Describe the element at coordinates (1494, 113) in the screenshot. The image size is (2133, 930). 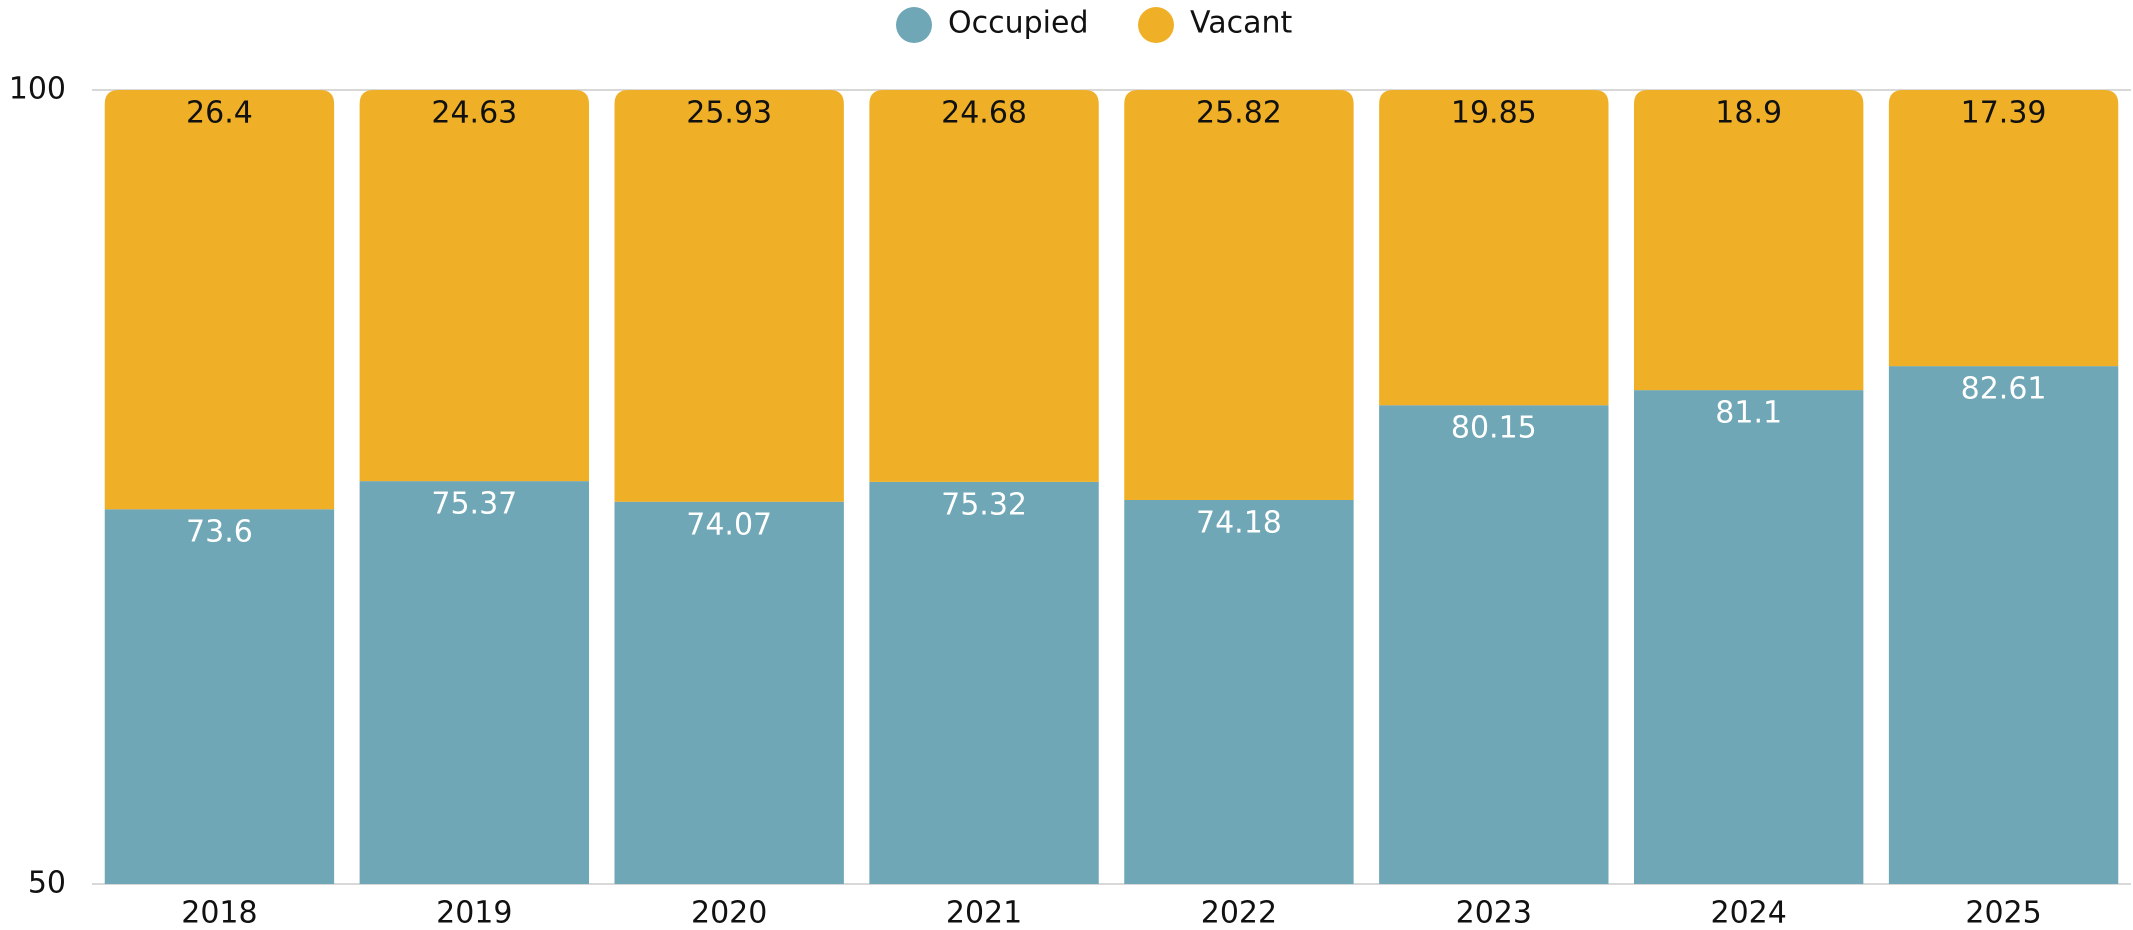
I see `data-label: 19.85` at that location.